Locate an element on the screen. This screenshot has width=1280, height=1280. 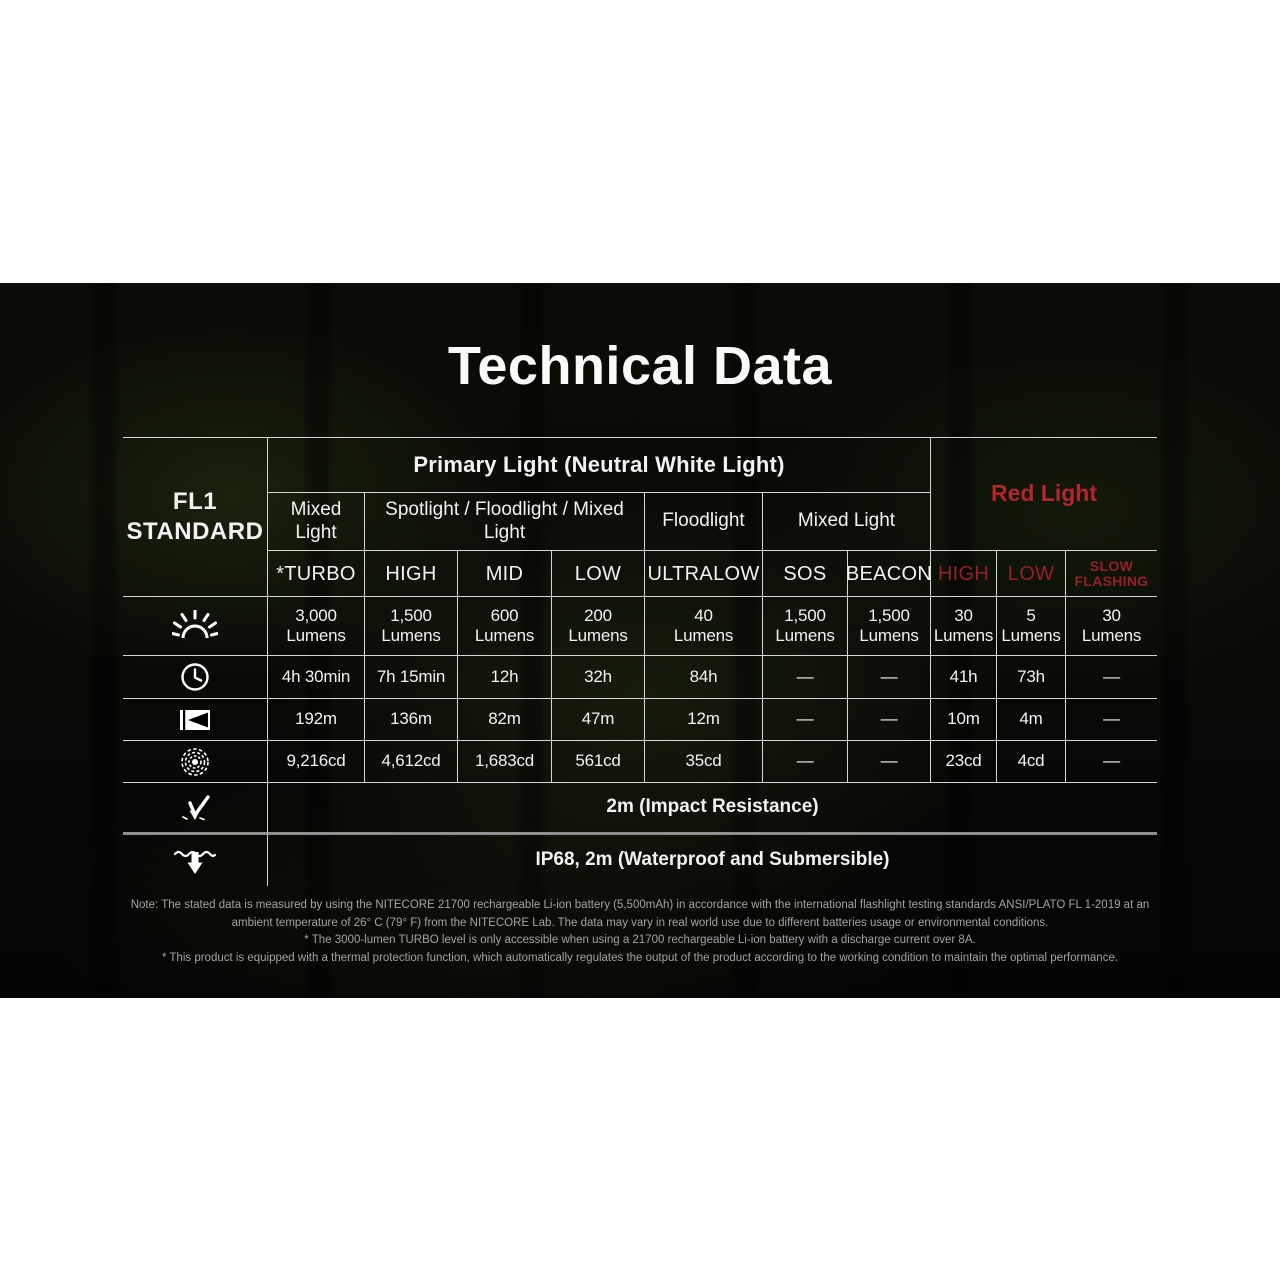
distance-cell: 192m is located at coordinates (316, 720).